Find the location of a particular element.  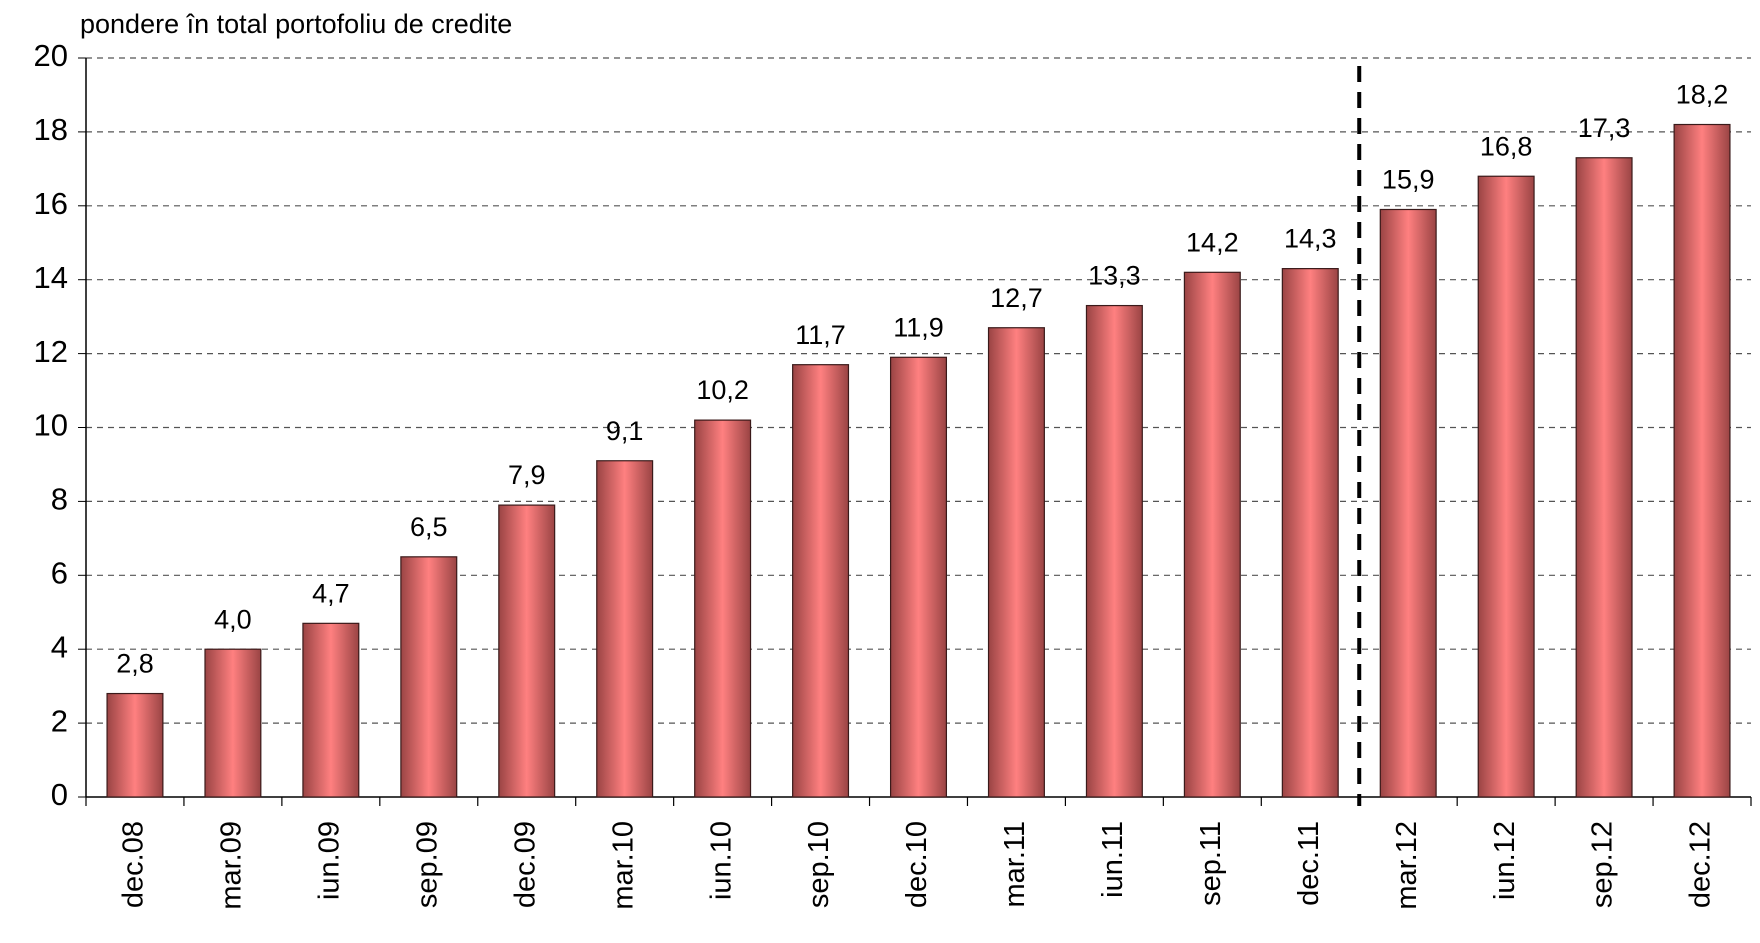

value-label: 4,7 is located at coordinates (331, 593).